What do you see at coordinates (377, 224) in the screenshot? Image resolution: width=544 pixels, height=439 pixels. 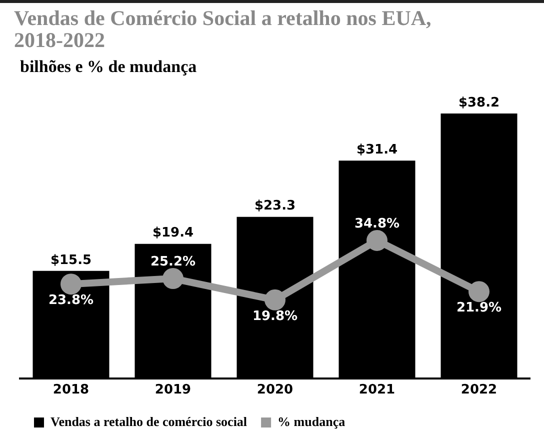 I see `data-label: 34.8%` at bounding box center [377, 224].